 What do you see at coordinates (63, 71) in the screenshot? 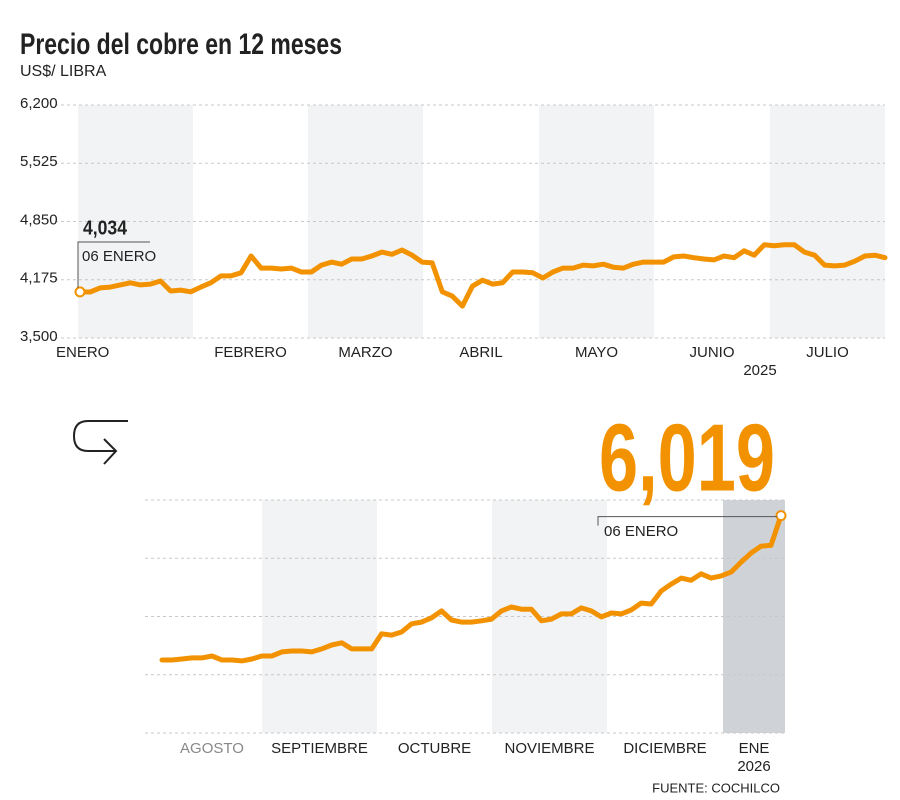
I see `chart-subtitle: US$/ LIBRA` at bounding box center [63, 71].